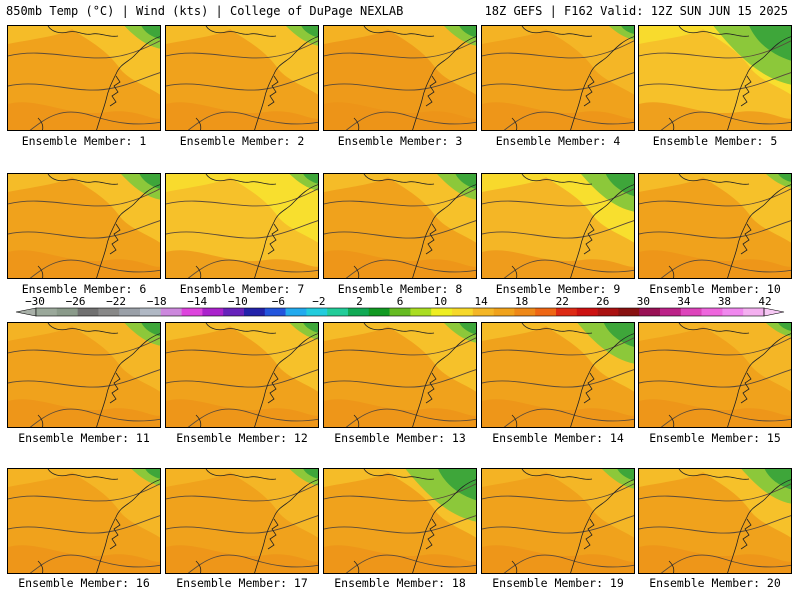 The image size is (800, 600). Describe the element at coordinates (684, 302) in the screenshot. I see `colorbar-tick-label: 34` at that location.